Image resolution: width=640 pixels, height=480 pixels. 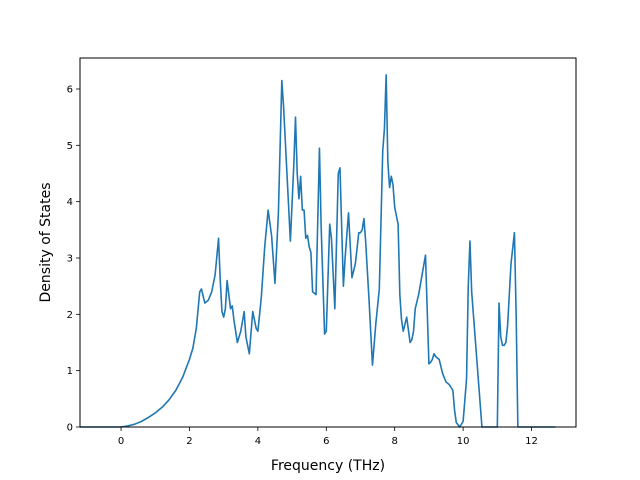 I want to click on x-axis: 0 2 4 6 8 10 12, so click(x=328, y=437).